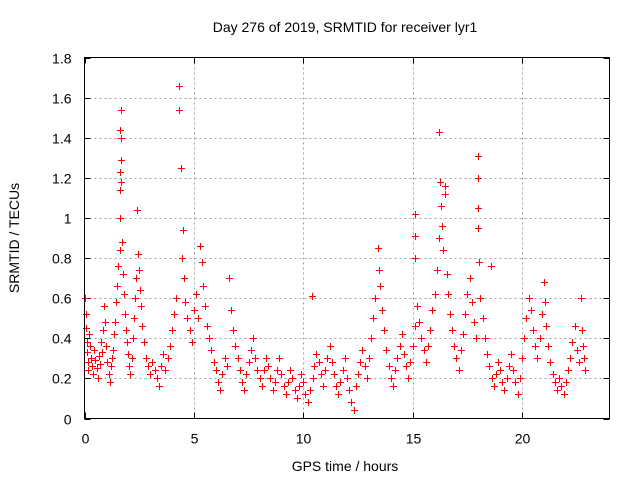 Image resolution: width=640 pixels, height=485 pixels. What do you see at coordinates (62, 299) in the screenshot?
I see `y-tick-label: 0.6` at bounding box center [62, 299].